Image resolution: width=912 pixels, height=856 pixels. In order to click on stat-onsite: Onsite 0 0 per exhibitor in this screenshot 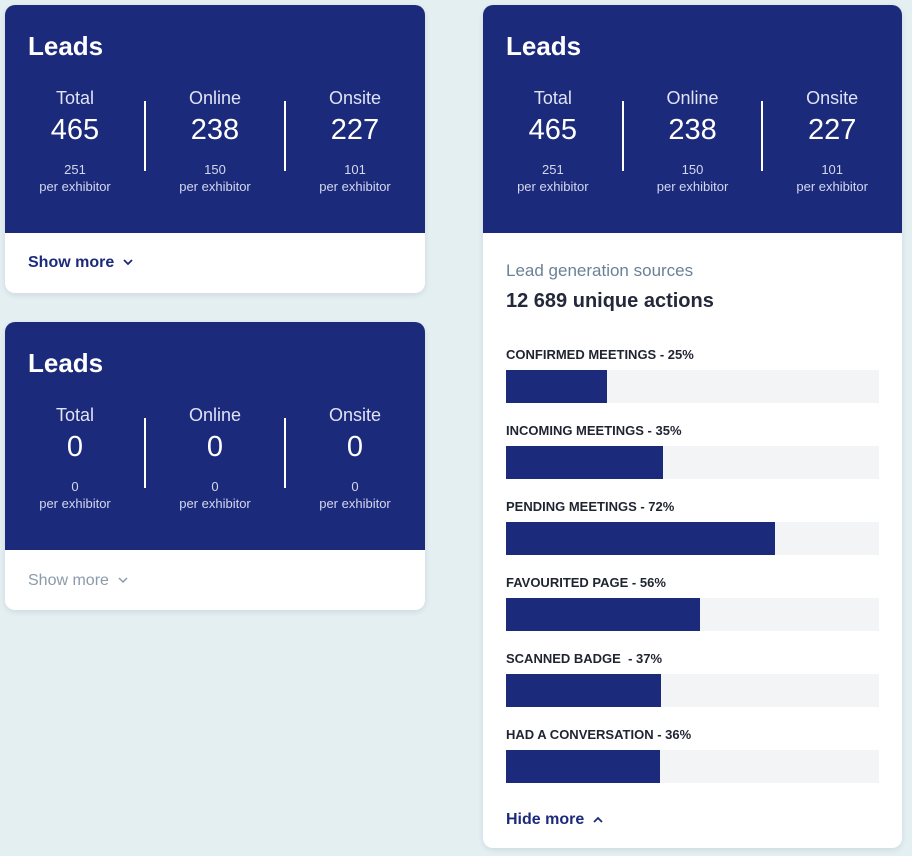, I will do `click(354, 458)`.